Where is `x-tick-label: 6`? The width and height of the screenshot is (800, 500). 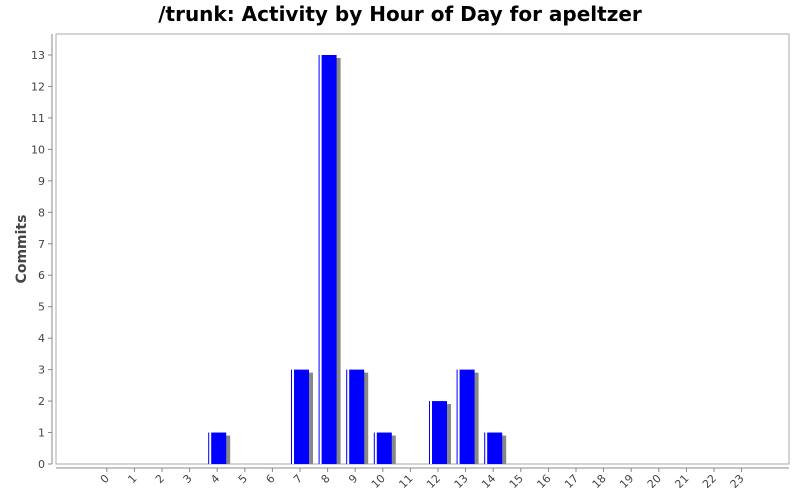
x-tick-label: 6 is located at coordinates (270, 479).